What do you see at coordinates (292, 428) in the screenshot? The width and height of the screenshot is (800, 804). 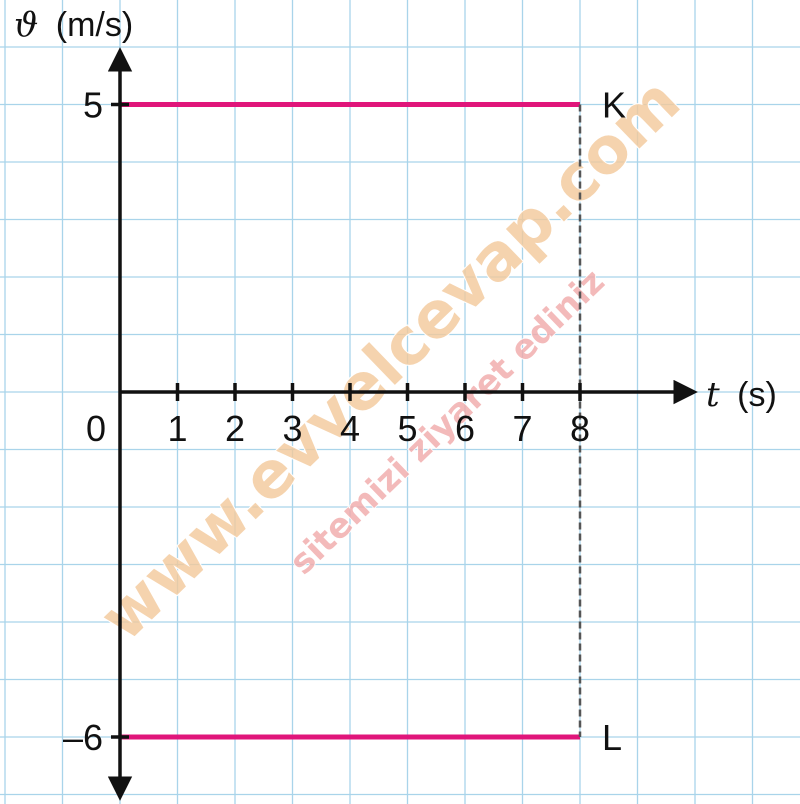 I see `x-tick-label-3: 3` at bounding box center [292, 428].